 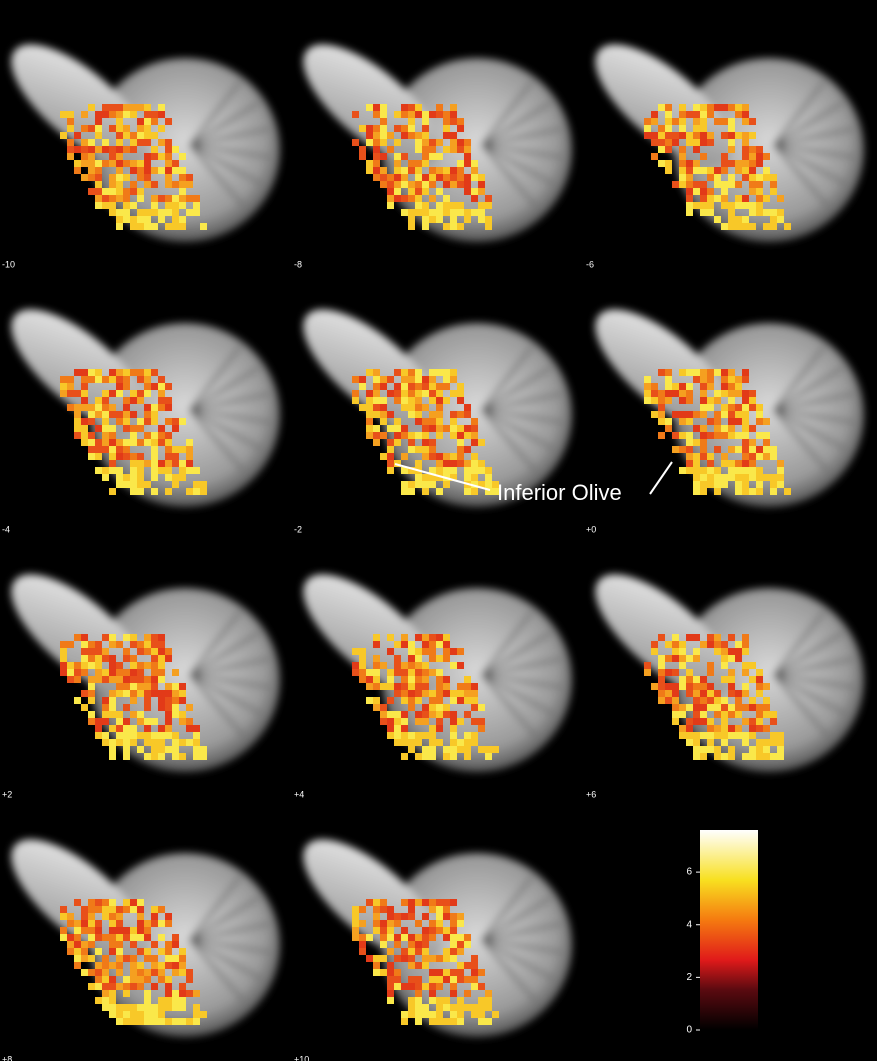 What do you see at coordinates (433, 156) in the screenshot?
I see `slice: -8` at bounding box center [433, 156].